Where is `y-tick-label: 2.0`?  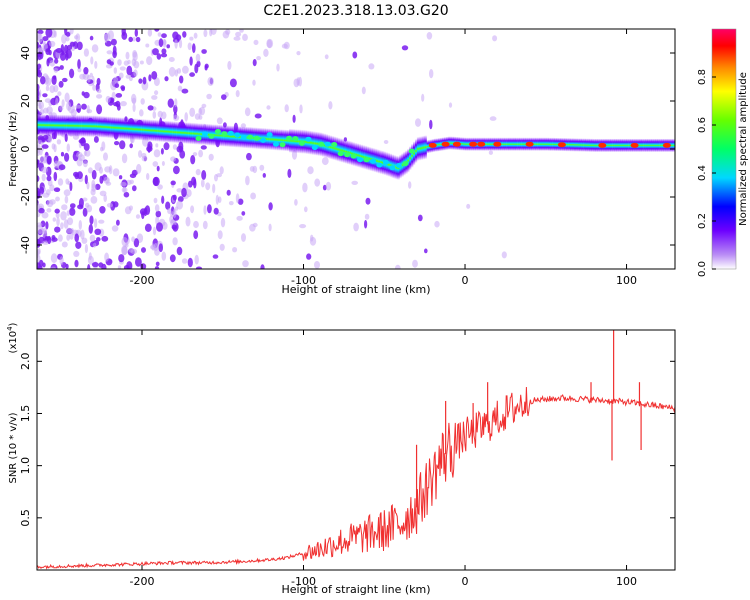 y-tick-label: 2.0 is located at coordinates (25, 362).